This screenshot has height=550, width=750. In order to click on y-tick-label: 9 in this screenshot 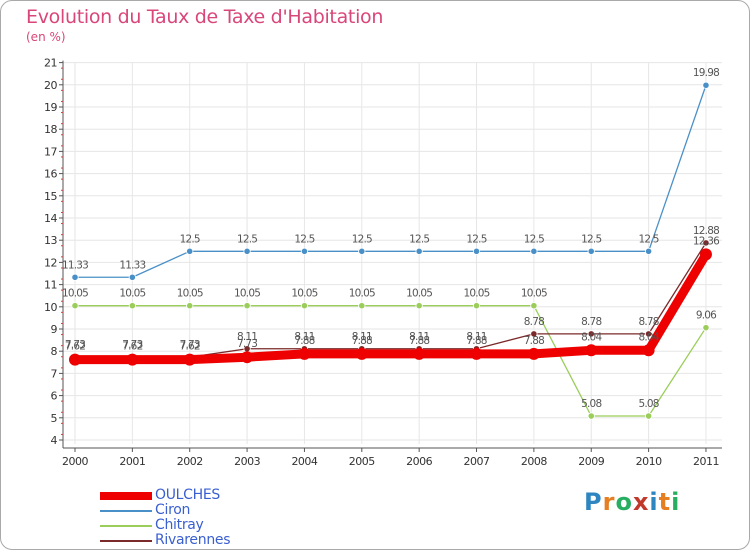, I will do `click(54, 329)`.